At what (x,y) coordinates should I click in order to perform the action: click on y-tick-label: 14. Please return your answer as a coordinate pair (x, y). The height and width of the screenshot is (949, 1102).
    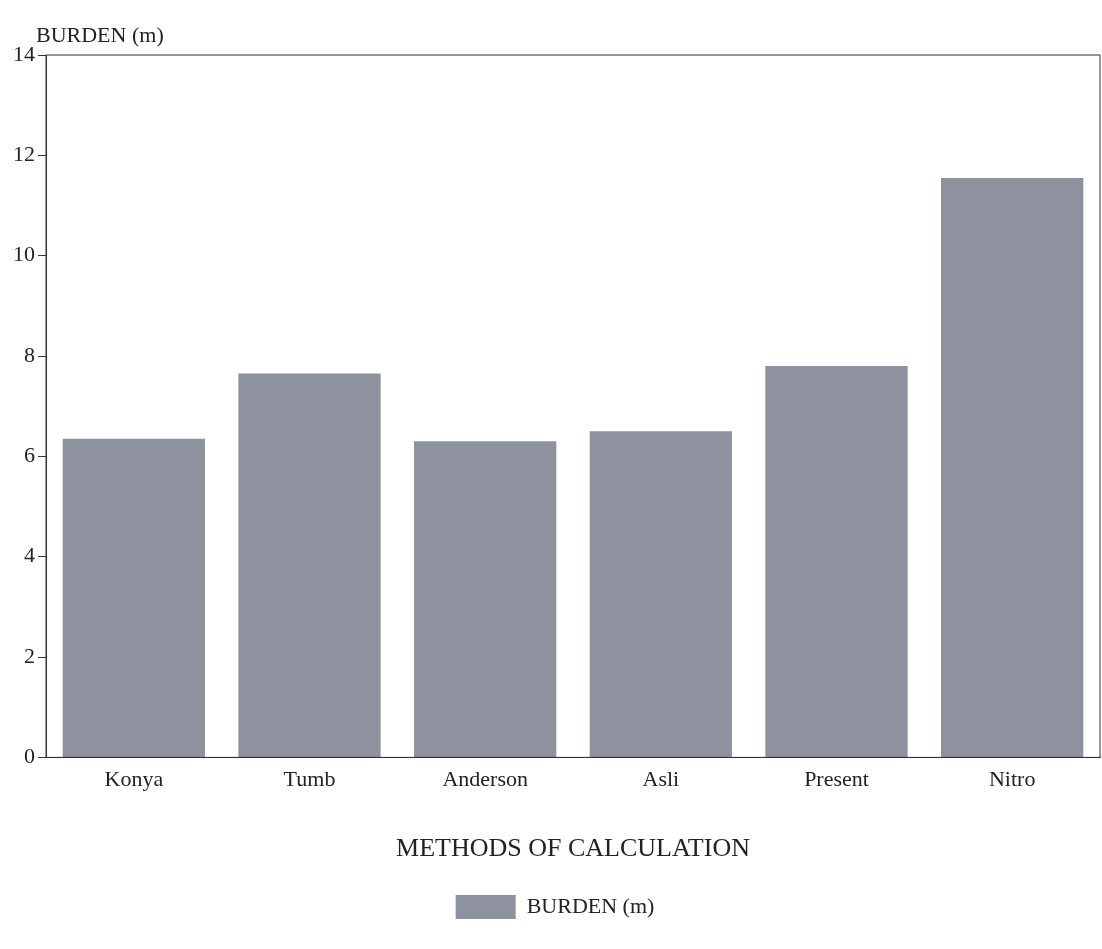
    Looking at the image, I should click on (24, 53).